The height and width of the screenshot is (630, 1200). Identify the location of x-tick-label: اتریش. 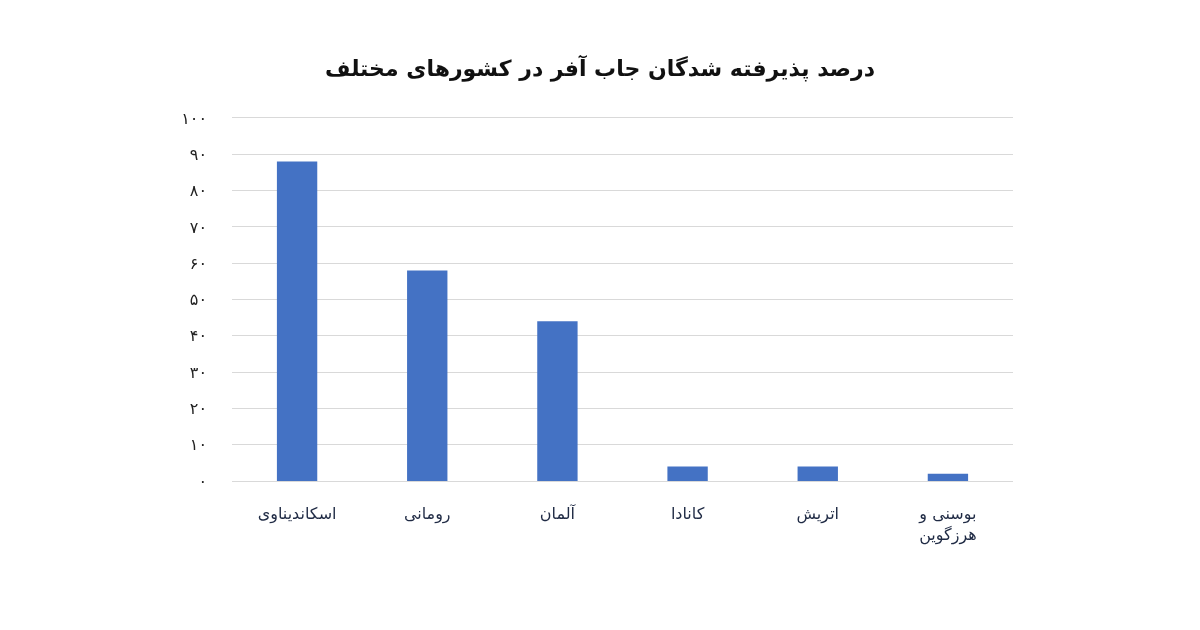
(818, 514).